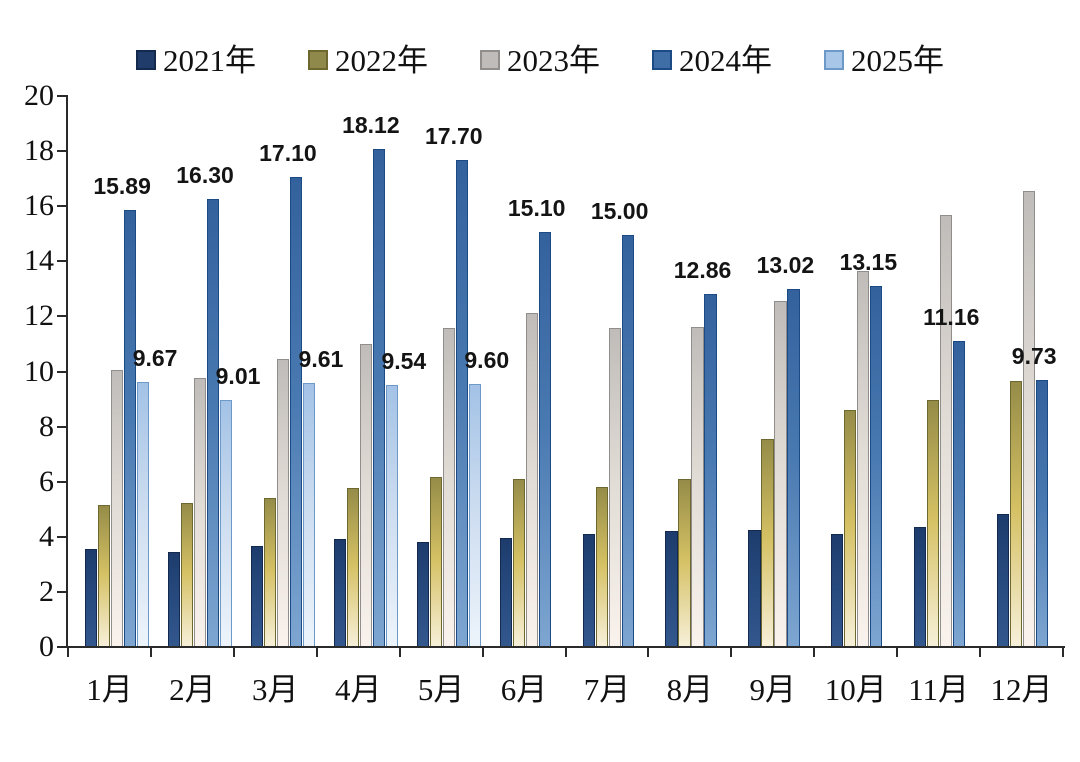 The image size is (1080, 762). What do you see at coordinates (518, 563) in the screenshot?
I see `bar-2022年-6月` at bounding box center [518, 563].